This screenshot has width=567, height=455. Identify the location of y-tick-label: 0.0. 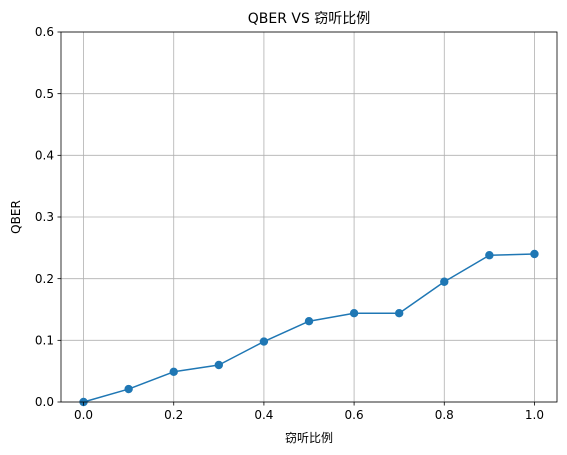
(44, 402).